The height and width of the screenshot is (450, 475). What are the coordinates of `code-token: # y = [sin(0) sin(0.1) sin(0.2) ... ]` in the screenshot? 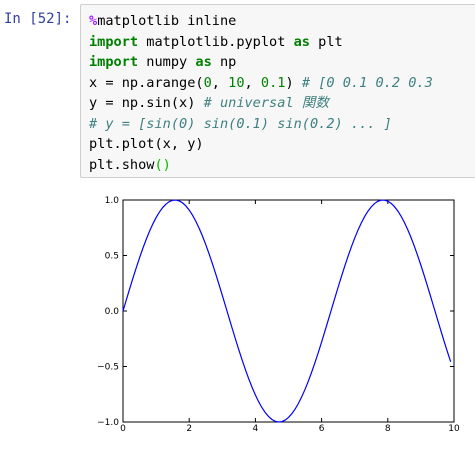 It's located at (240, 123).